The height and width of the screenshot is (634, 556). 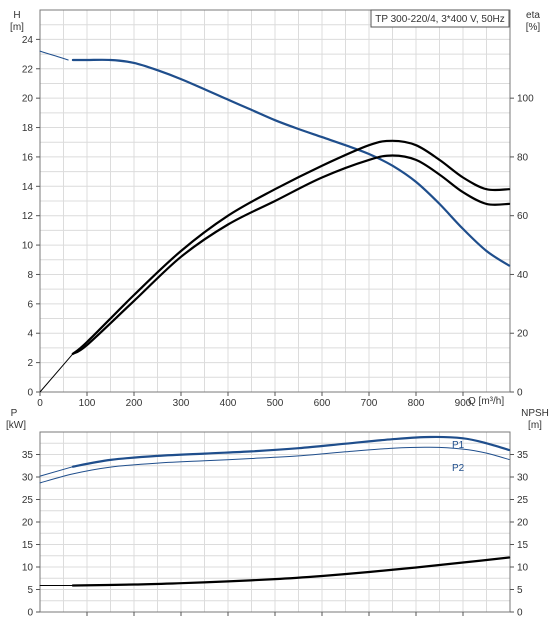 I want to click on x-axis-label: Q [m³/h], so click(x=486, y=401).